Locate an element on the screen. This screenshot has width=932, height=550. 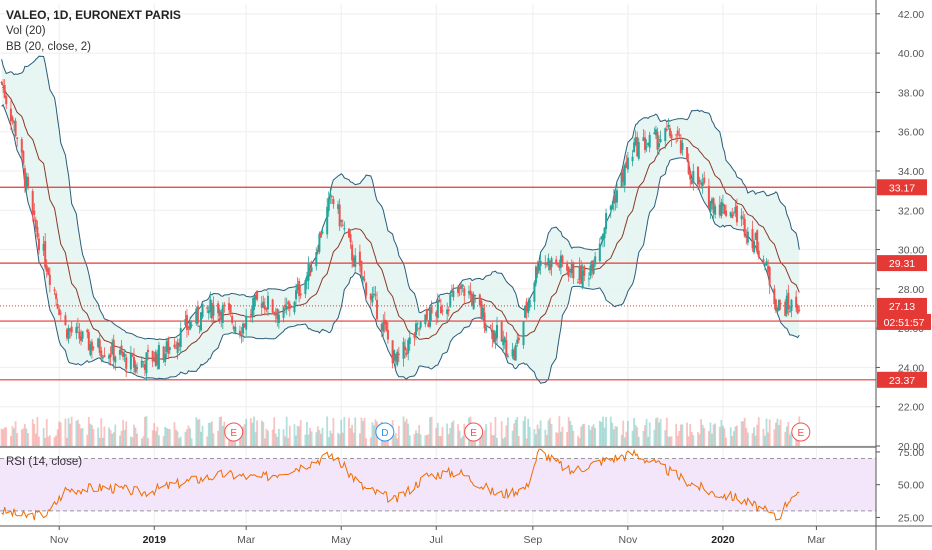
volume-legend: Vol (20) is located at coordinates (26, 31).